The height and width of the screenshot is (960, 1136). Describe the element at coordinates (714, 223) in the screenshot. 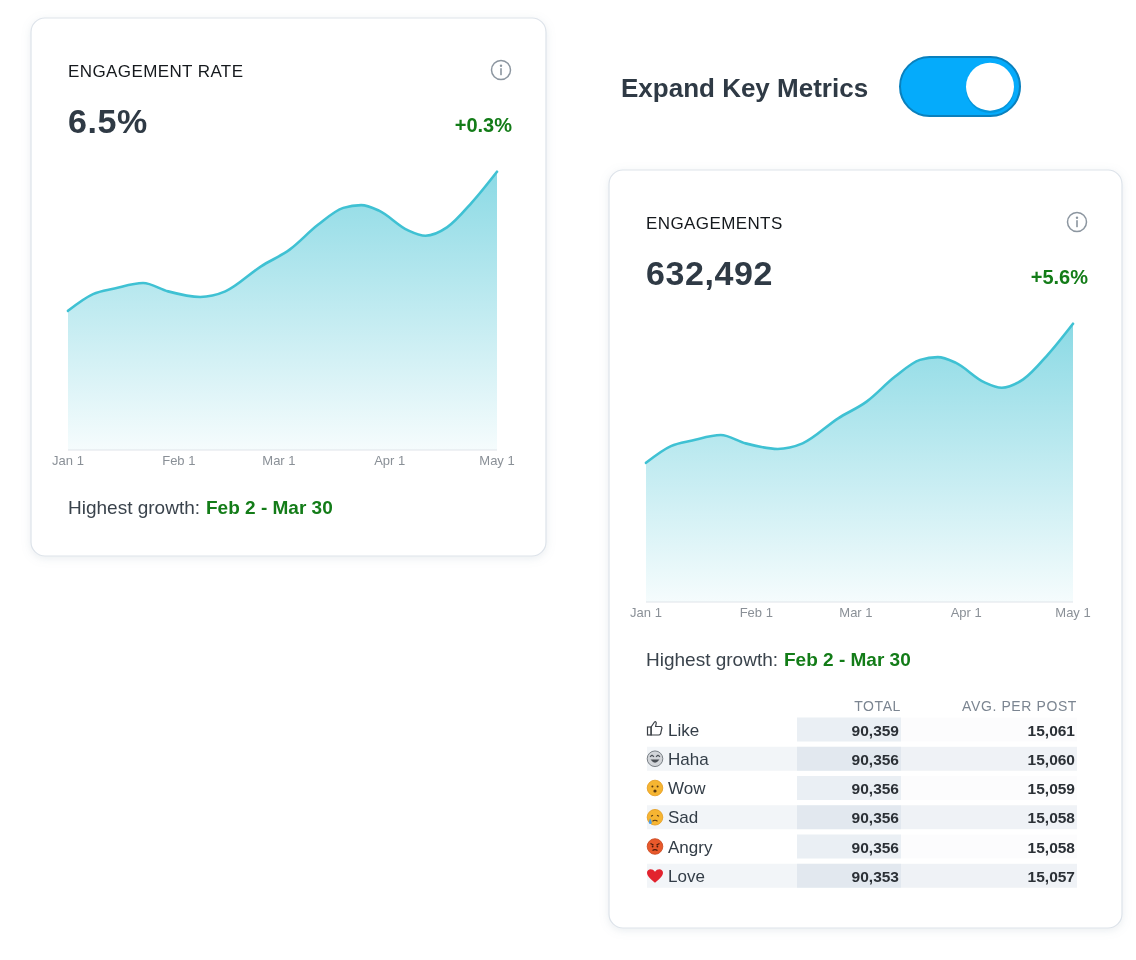

I see `chart-title: ENGAGEMENTS` at that location.